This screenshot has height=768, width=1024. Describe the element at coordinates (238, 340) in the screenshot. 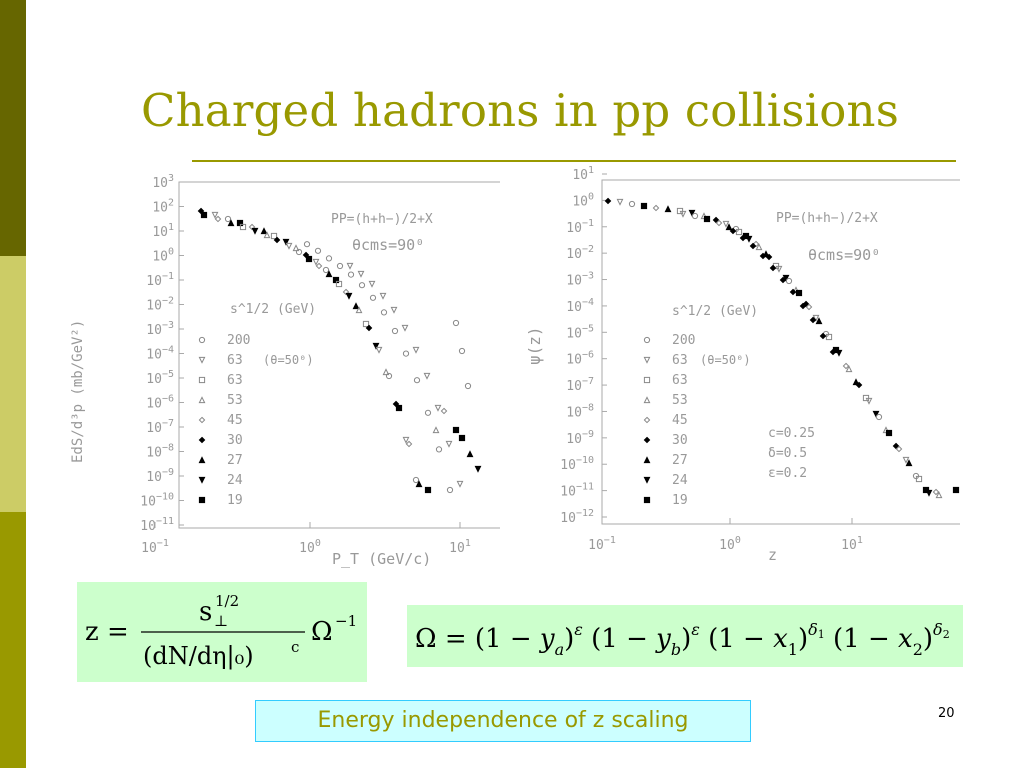

I see `lp-legend-label: 200` at that location.